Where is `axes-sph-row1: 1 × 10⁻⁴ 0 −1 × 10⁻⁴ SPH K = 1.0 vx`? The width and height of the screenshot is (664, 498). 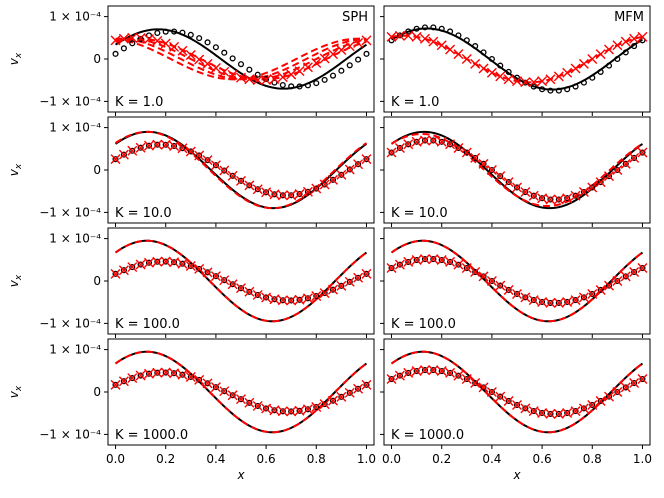 axes-sph-row1: 1 × 10⁻⁴ 0 −1 × 10⁻⁴ SPH K = 1.0 vx is located at coordinates (191, 60).